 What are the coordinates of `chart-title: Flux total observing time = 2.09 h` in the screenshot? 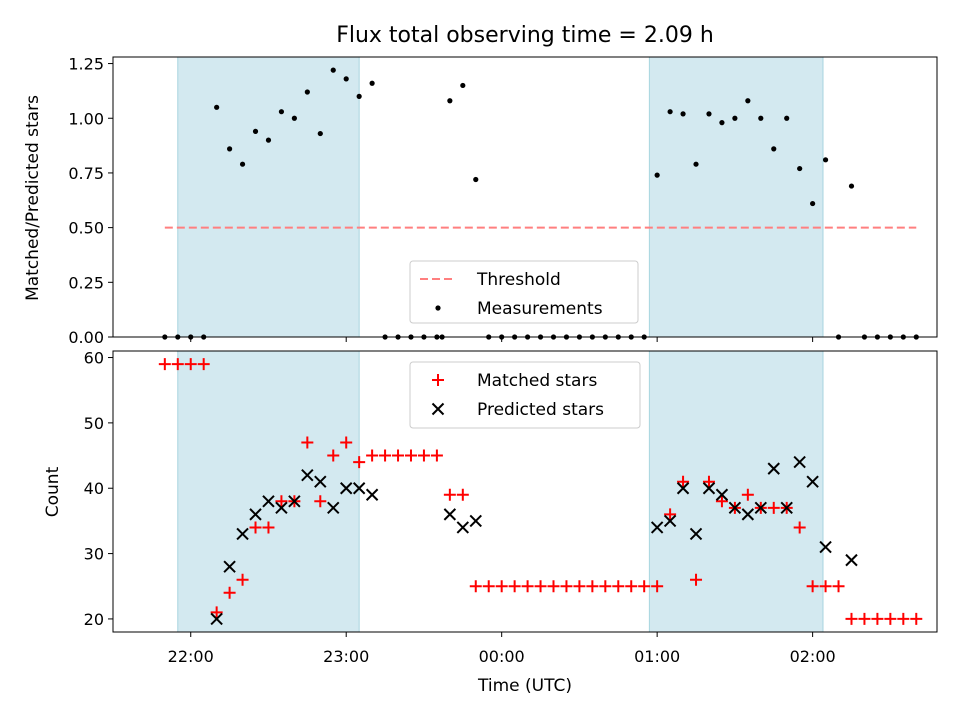 It's located at (525, 35).